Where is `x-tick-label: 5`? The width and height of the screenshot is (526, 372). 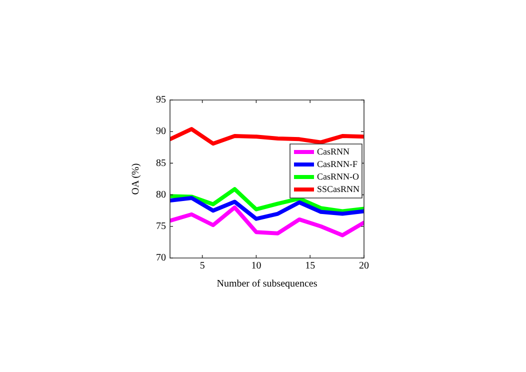 x-tick-label: 5 is located at coordinates (202, 266).